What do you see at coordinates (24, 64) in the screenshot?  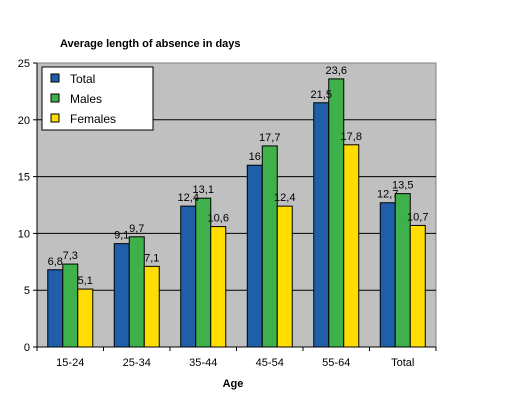 I see `y-tick-label: 25` at bounding box center [24, 64].